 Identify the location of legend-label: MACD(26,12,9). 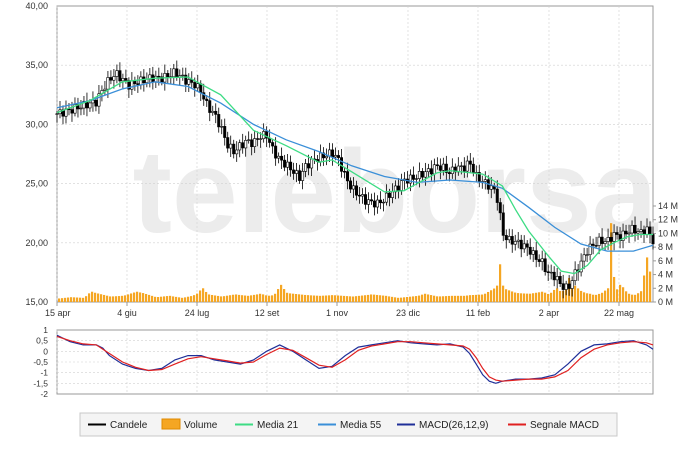
(453, 425).